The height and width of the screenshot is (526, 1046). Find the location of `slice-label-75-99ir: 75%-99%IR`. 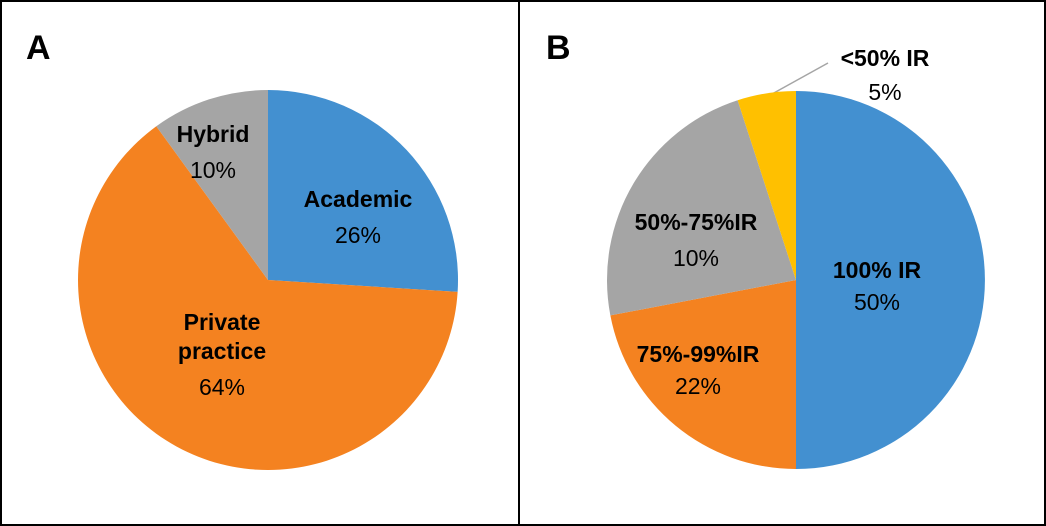

slice-label-75-99ir: 75%-99%IR is located at coordinates (698, 354).